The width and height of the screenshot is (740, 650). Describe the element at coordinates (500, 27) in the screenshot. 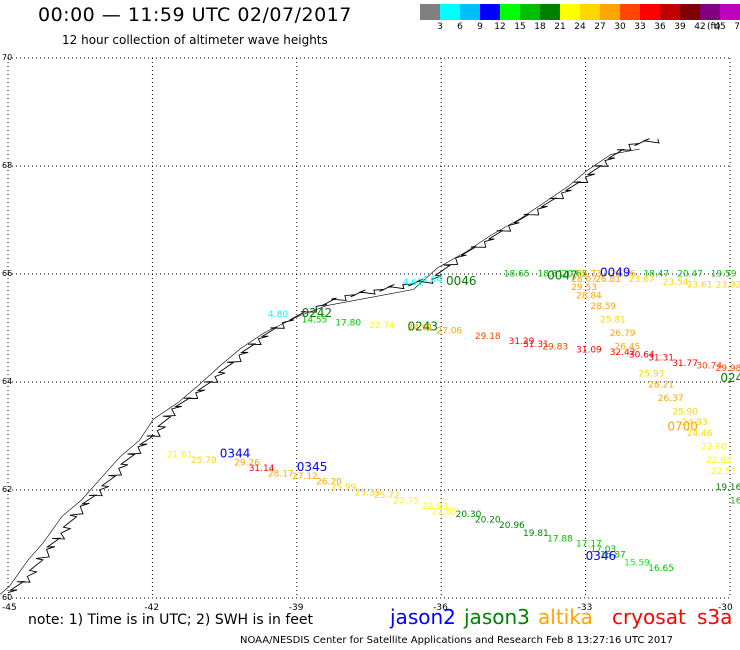

I see `legend-label: 12` at that location.